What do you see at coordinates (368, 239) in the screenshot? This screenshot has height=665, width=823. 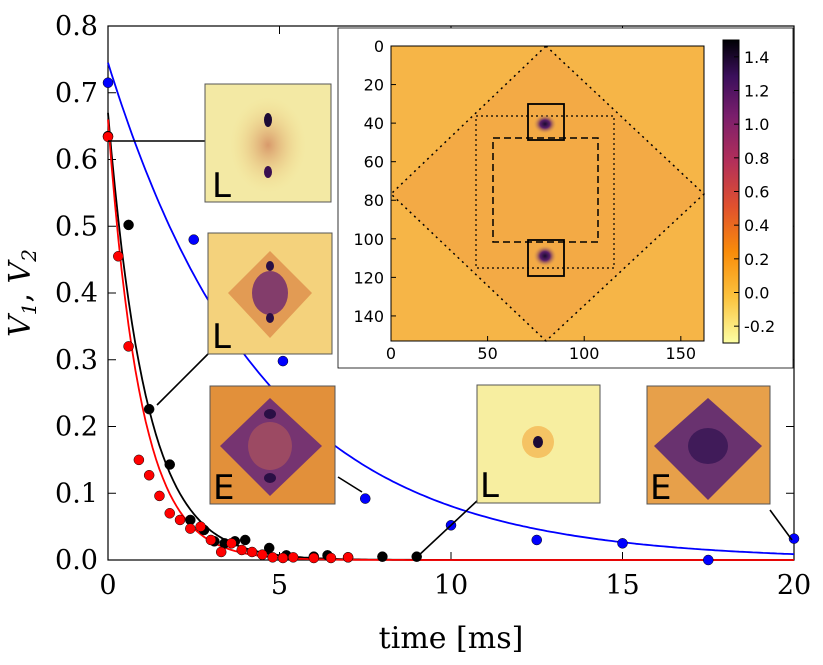 I see `inset-y-tick-label: 100` at bounding box center [368, 239].